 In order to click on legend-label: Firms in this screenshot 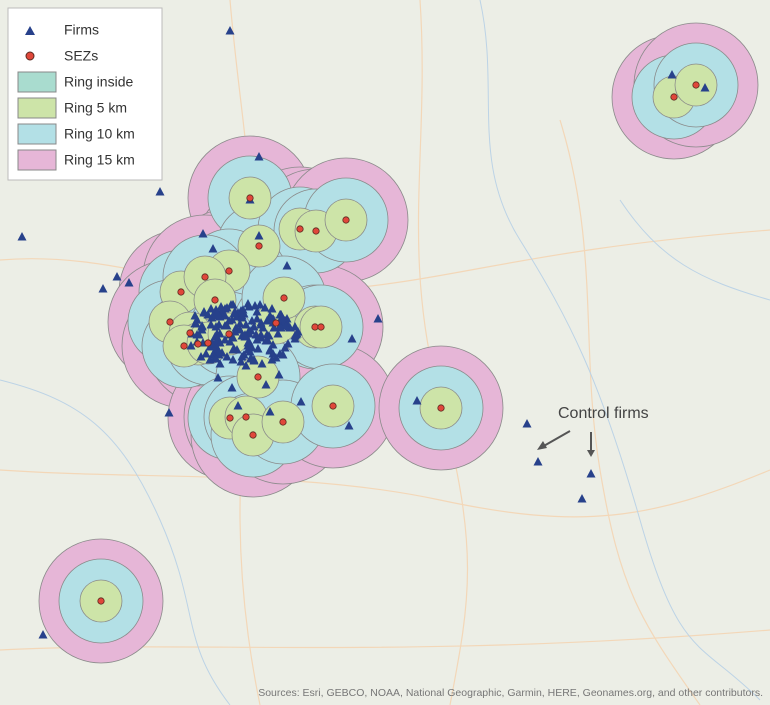, I will do `click(81, 30)`.